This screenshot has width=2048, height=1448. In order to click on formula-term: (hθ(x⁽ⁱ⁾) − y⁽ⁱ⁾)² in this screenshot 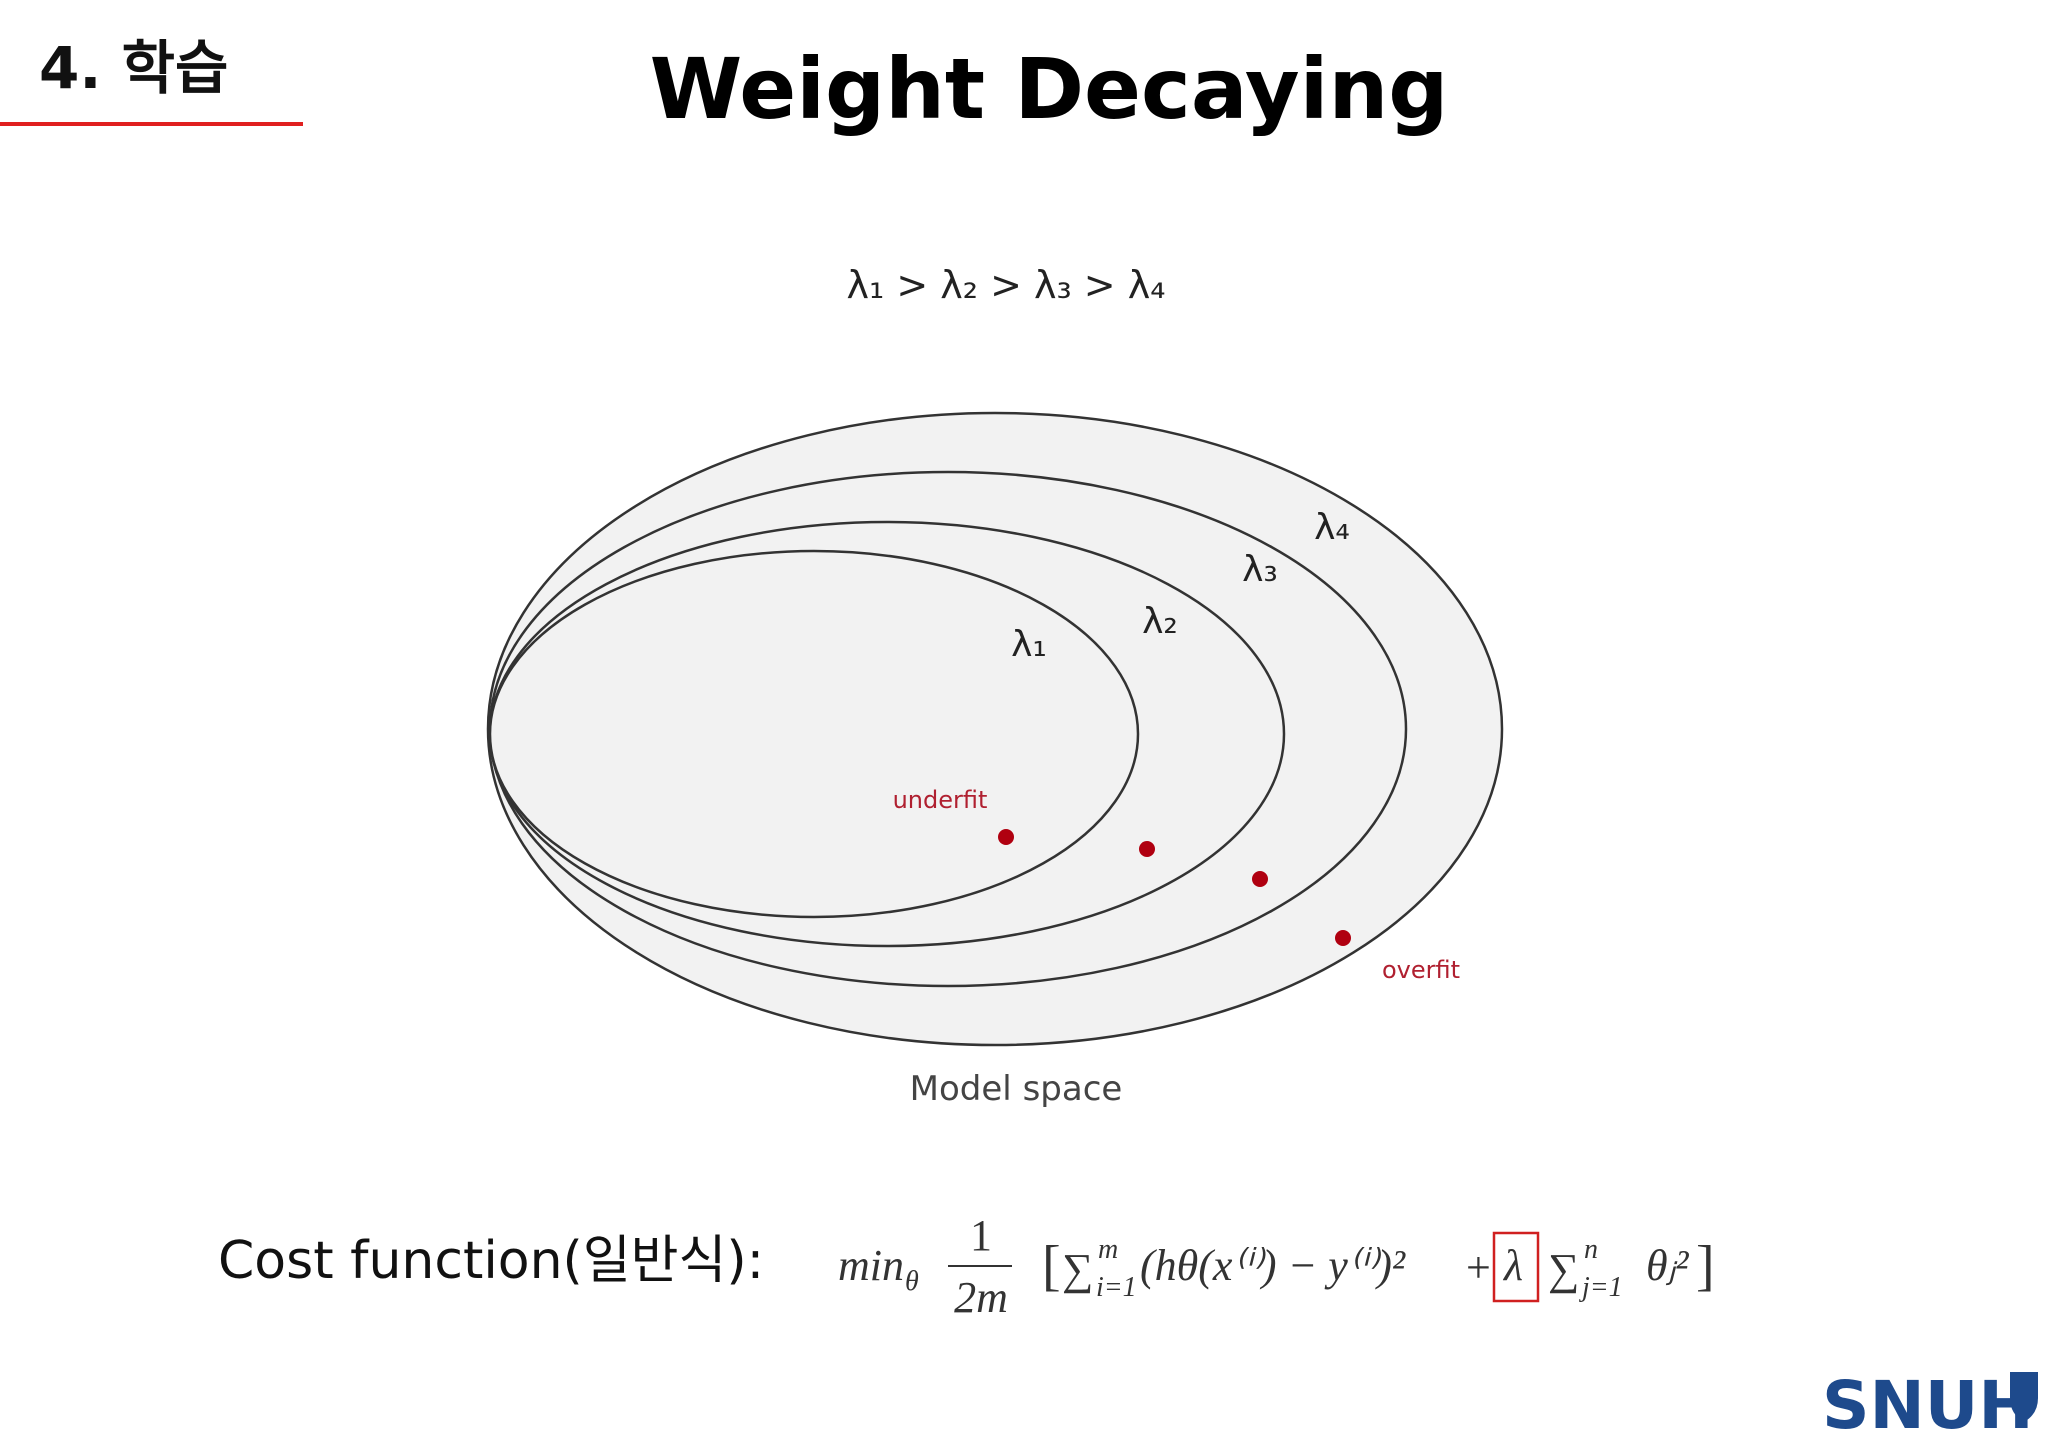, I will do `click(1273, 1265)`.